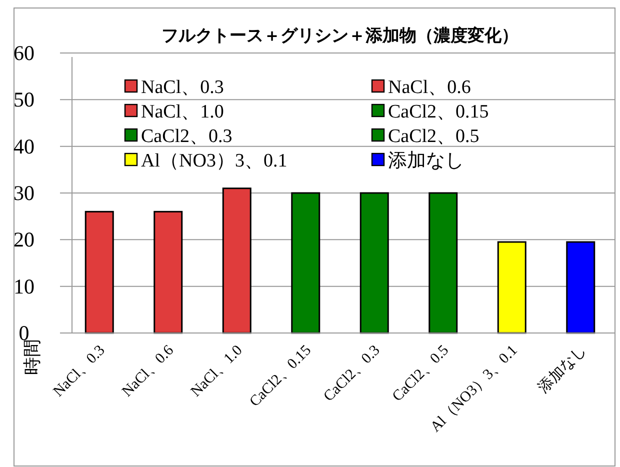  What do you see at coordinates (426, 161) in the screenshot?
I see `legend-label: 添加なし` at bounding box center [426, 161].